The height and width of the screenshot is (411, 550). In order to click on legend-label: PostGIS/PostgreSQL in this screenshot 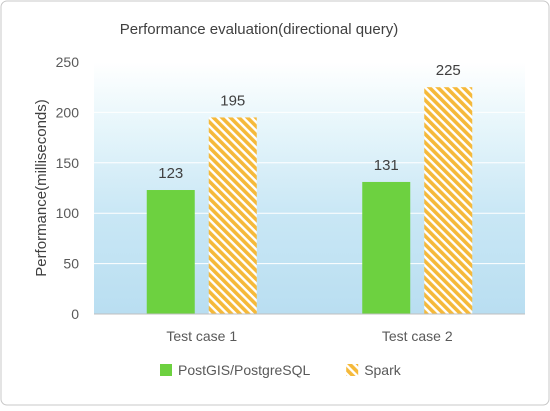, I will do `click(244, 370)`.